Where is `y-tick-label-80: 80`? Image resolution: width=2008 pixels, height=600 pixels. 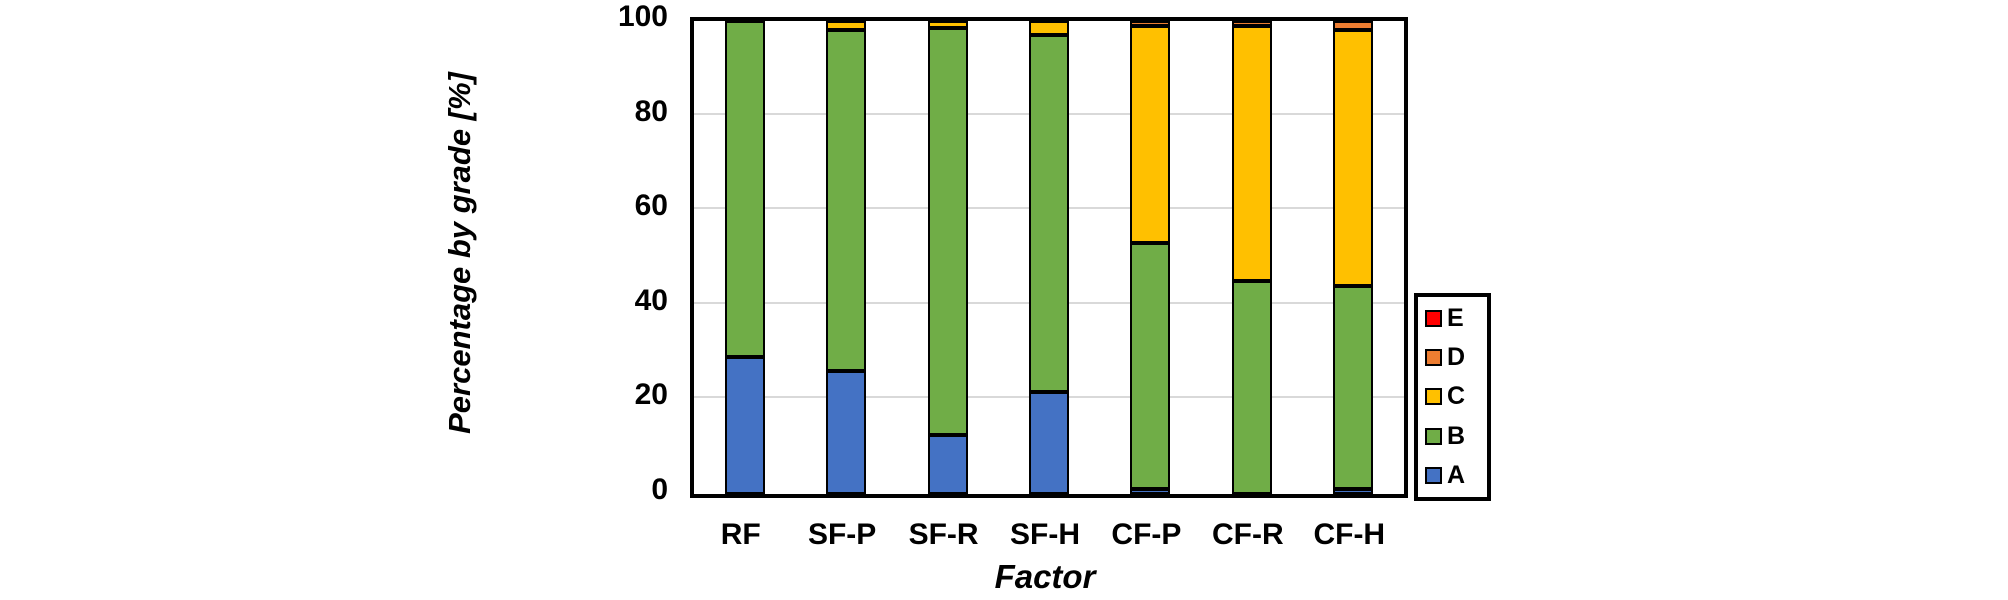 y-tick-label-80: 80 is located at coordinates (651, 111).